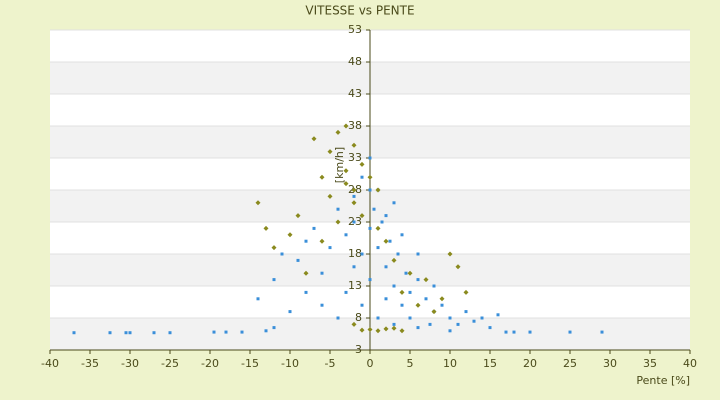 The height and width of the screenshot is (400, 720). Describe the element at coordinates (170, 363) in the screenshot. I see `x-tick-label: -25` at that location.